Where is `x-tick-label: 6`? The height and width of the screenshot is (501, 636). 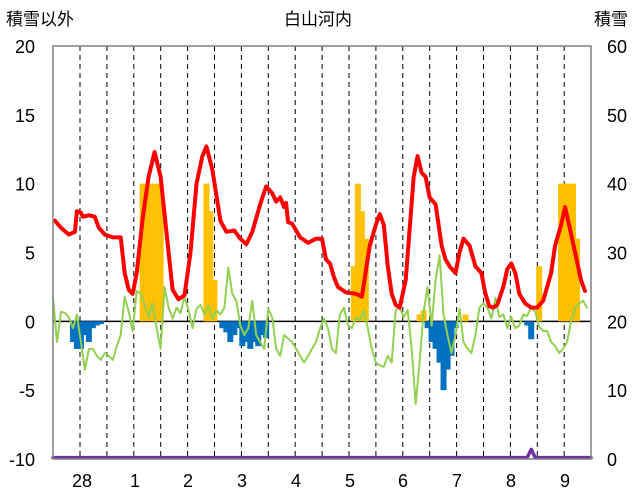 x-tick-label: 6 is located at coordinates (403, 481).